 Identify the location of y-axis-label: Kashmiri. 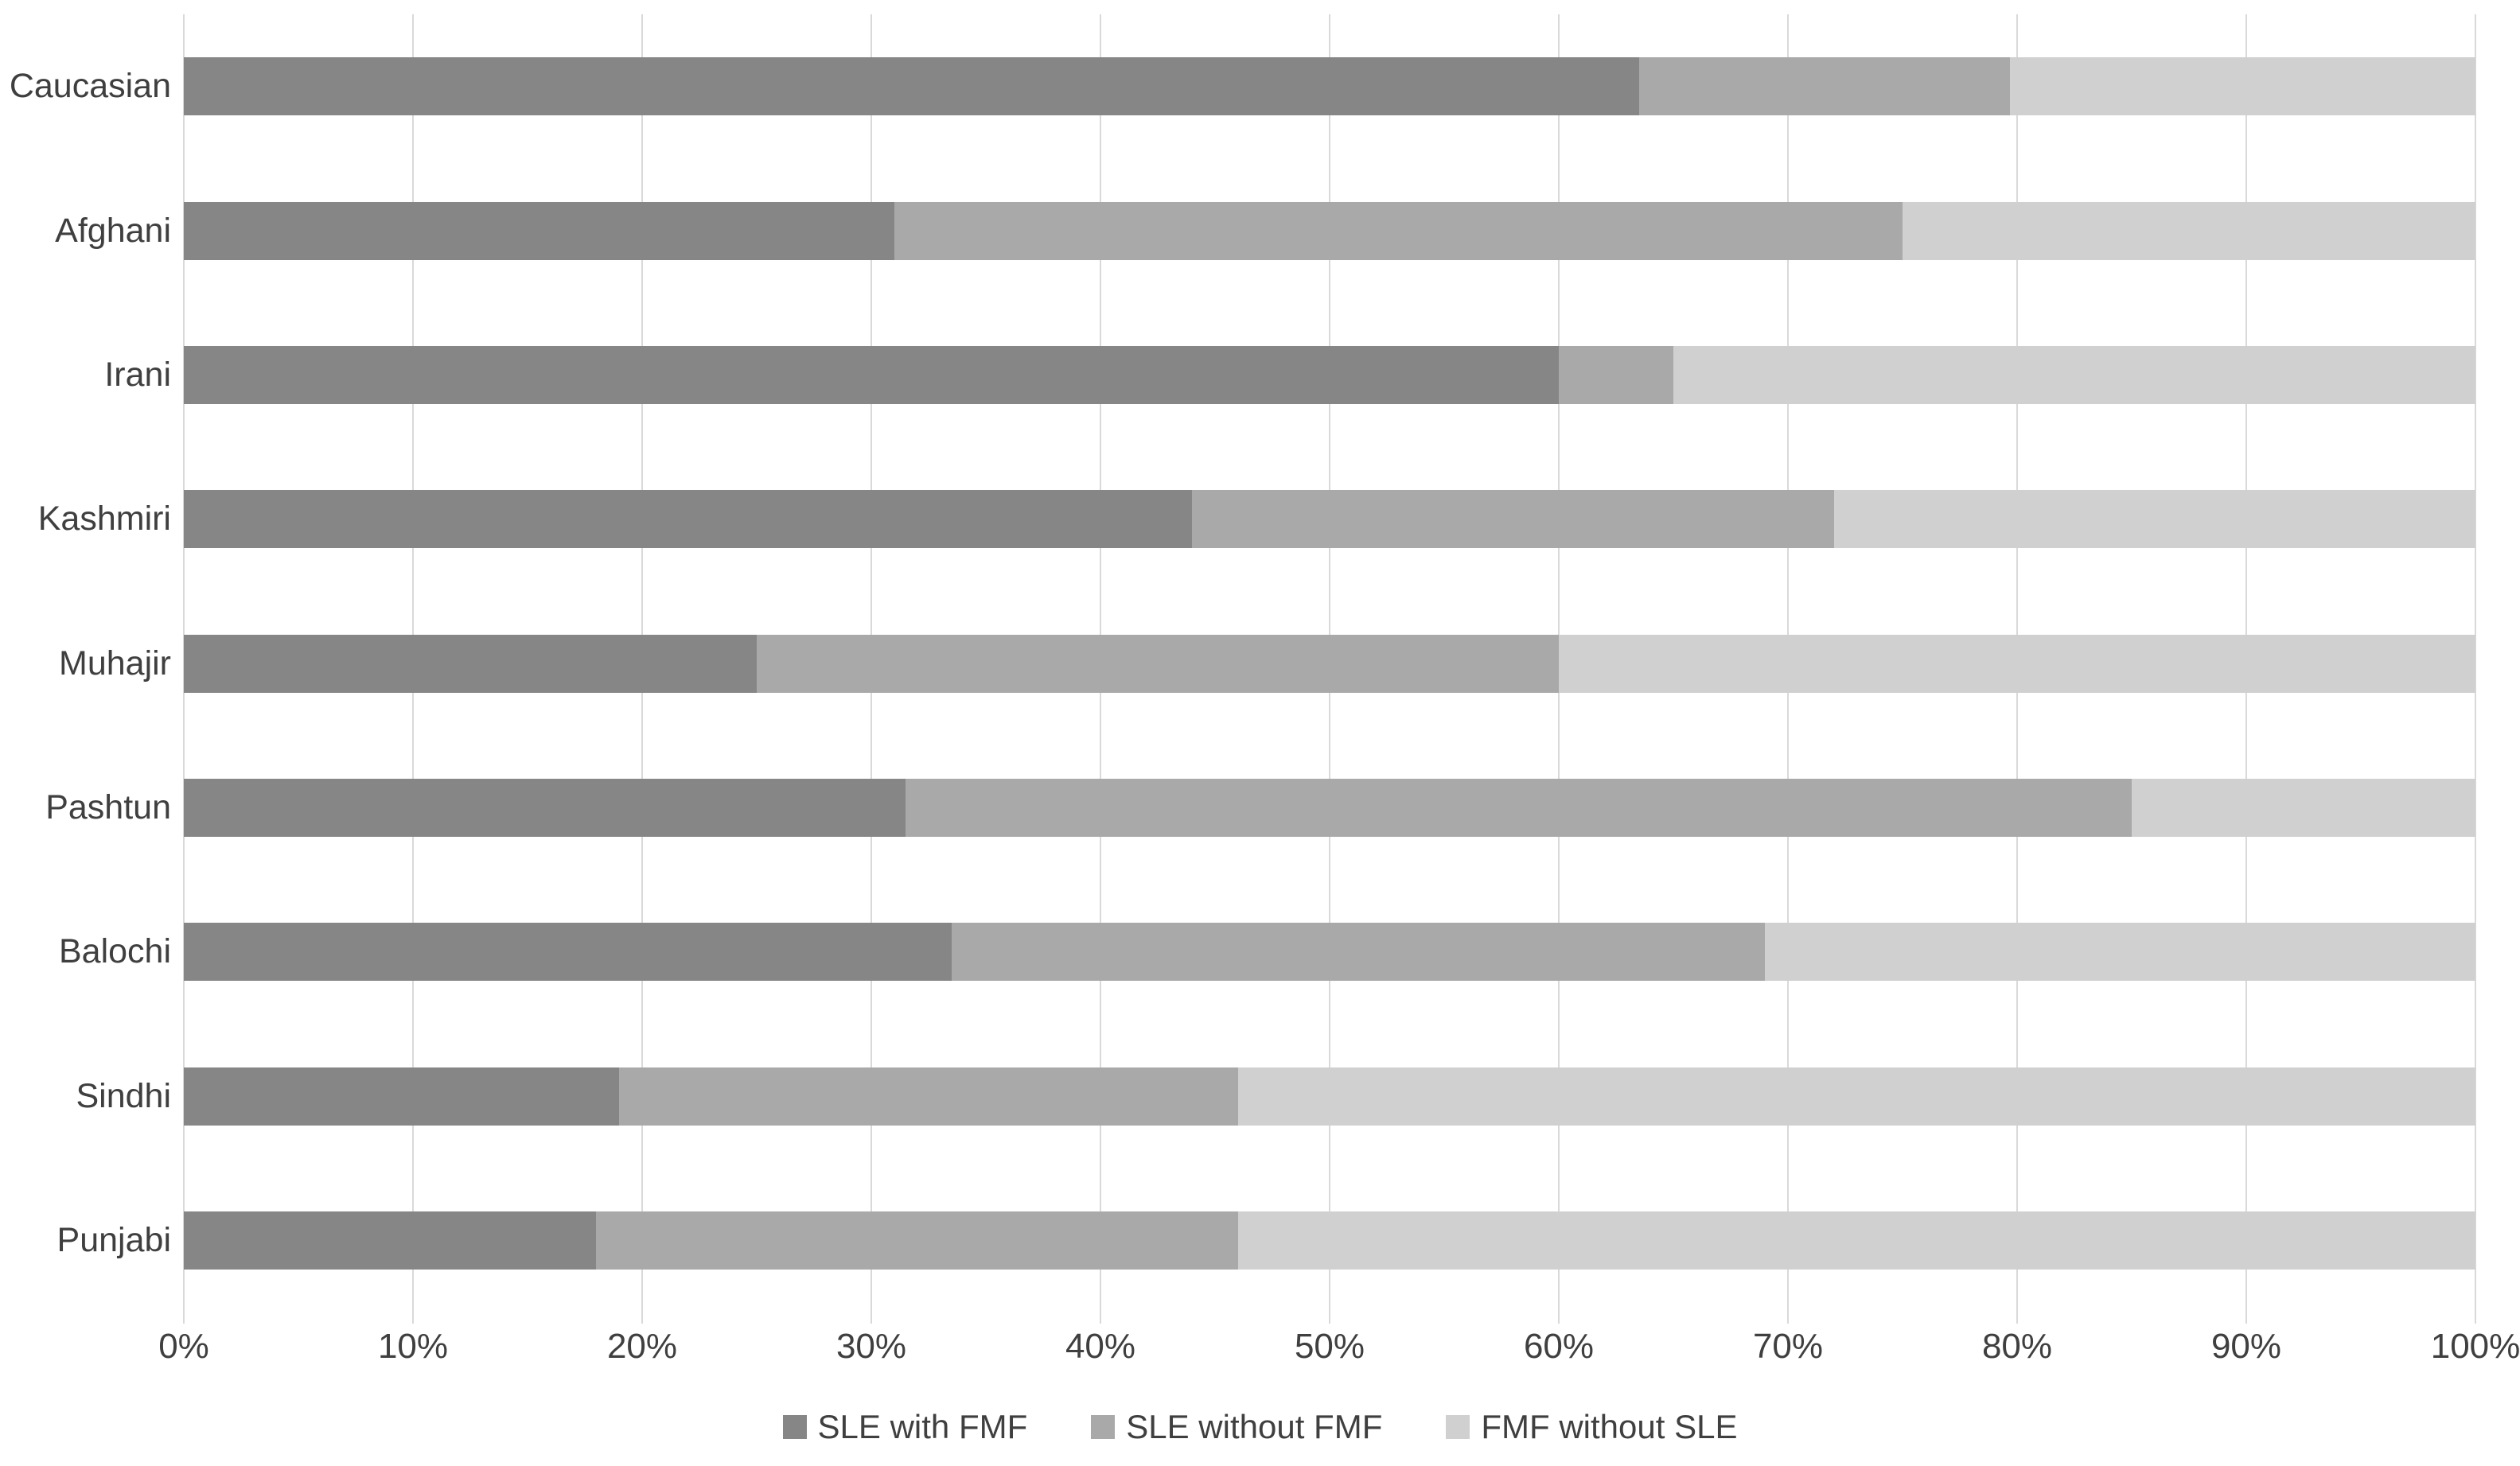
(104, 519).